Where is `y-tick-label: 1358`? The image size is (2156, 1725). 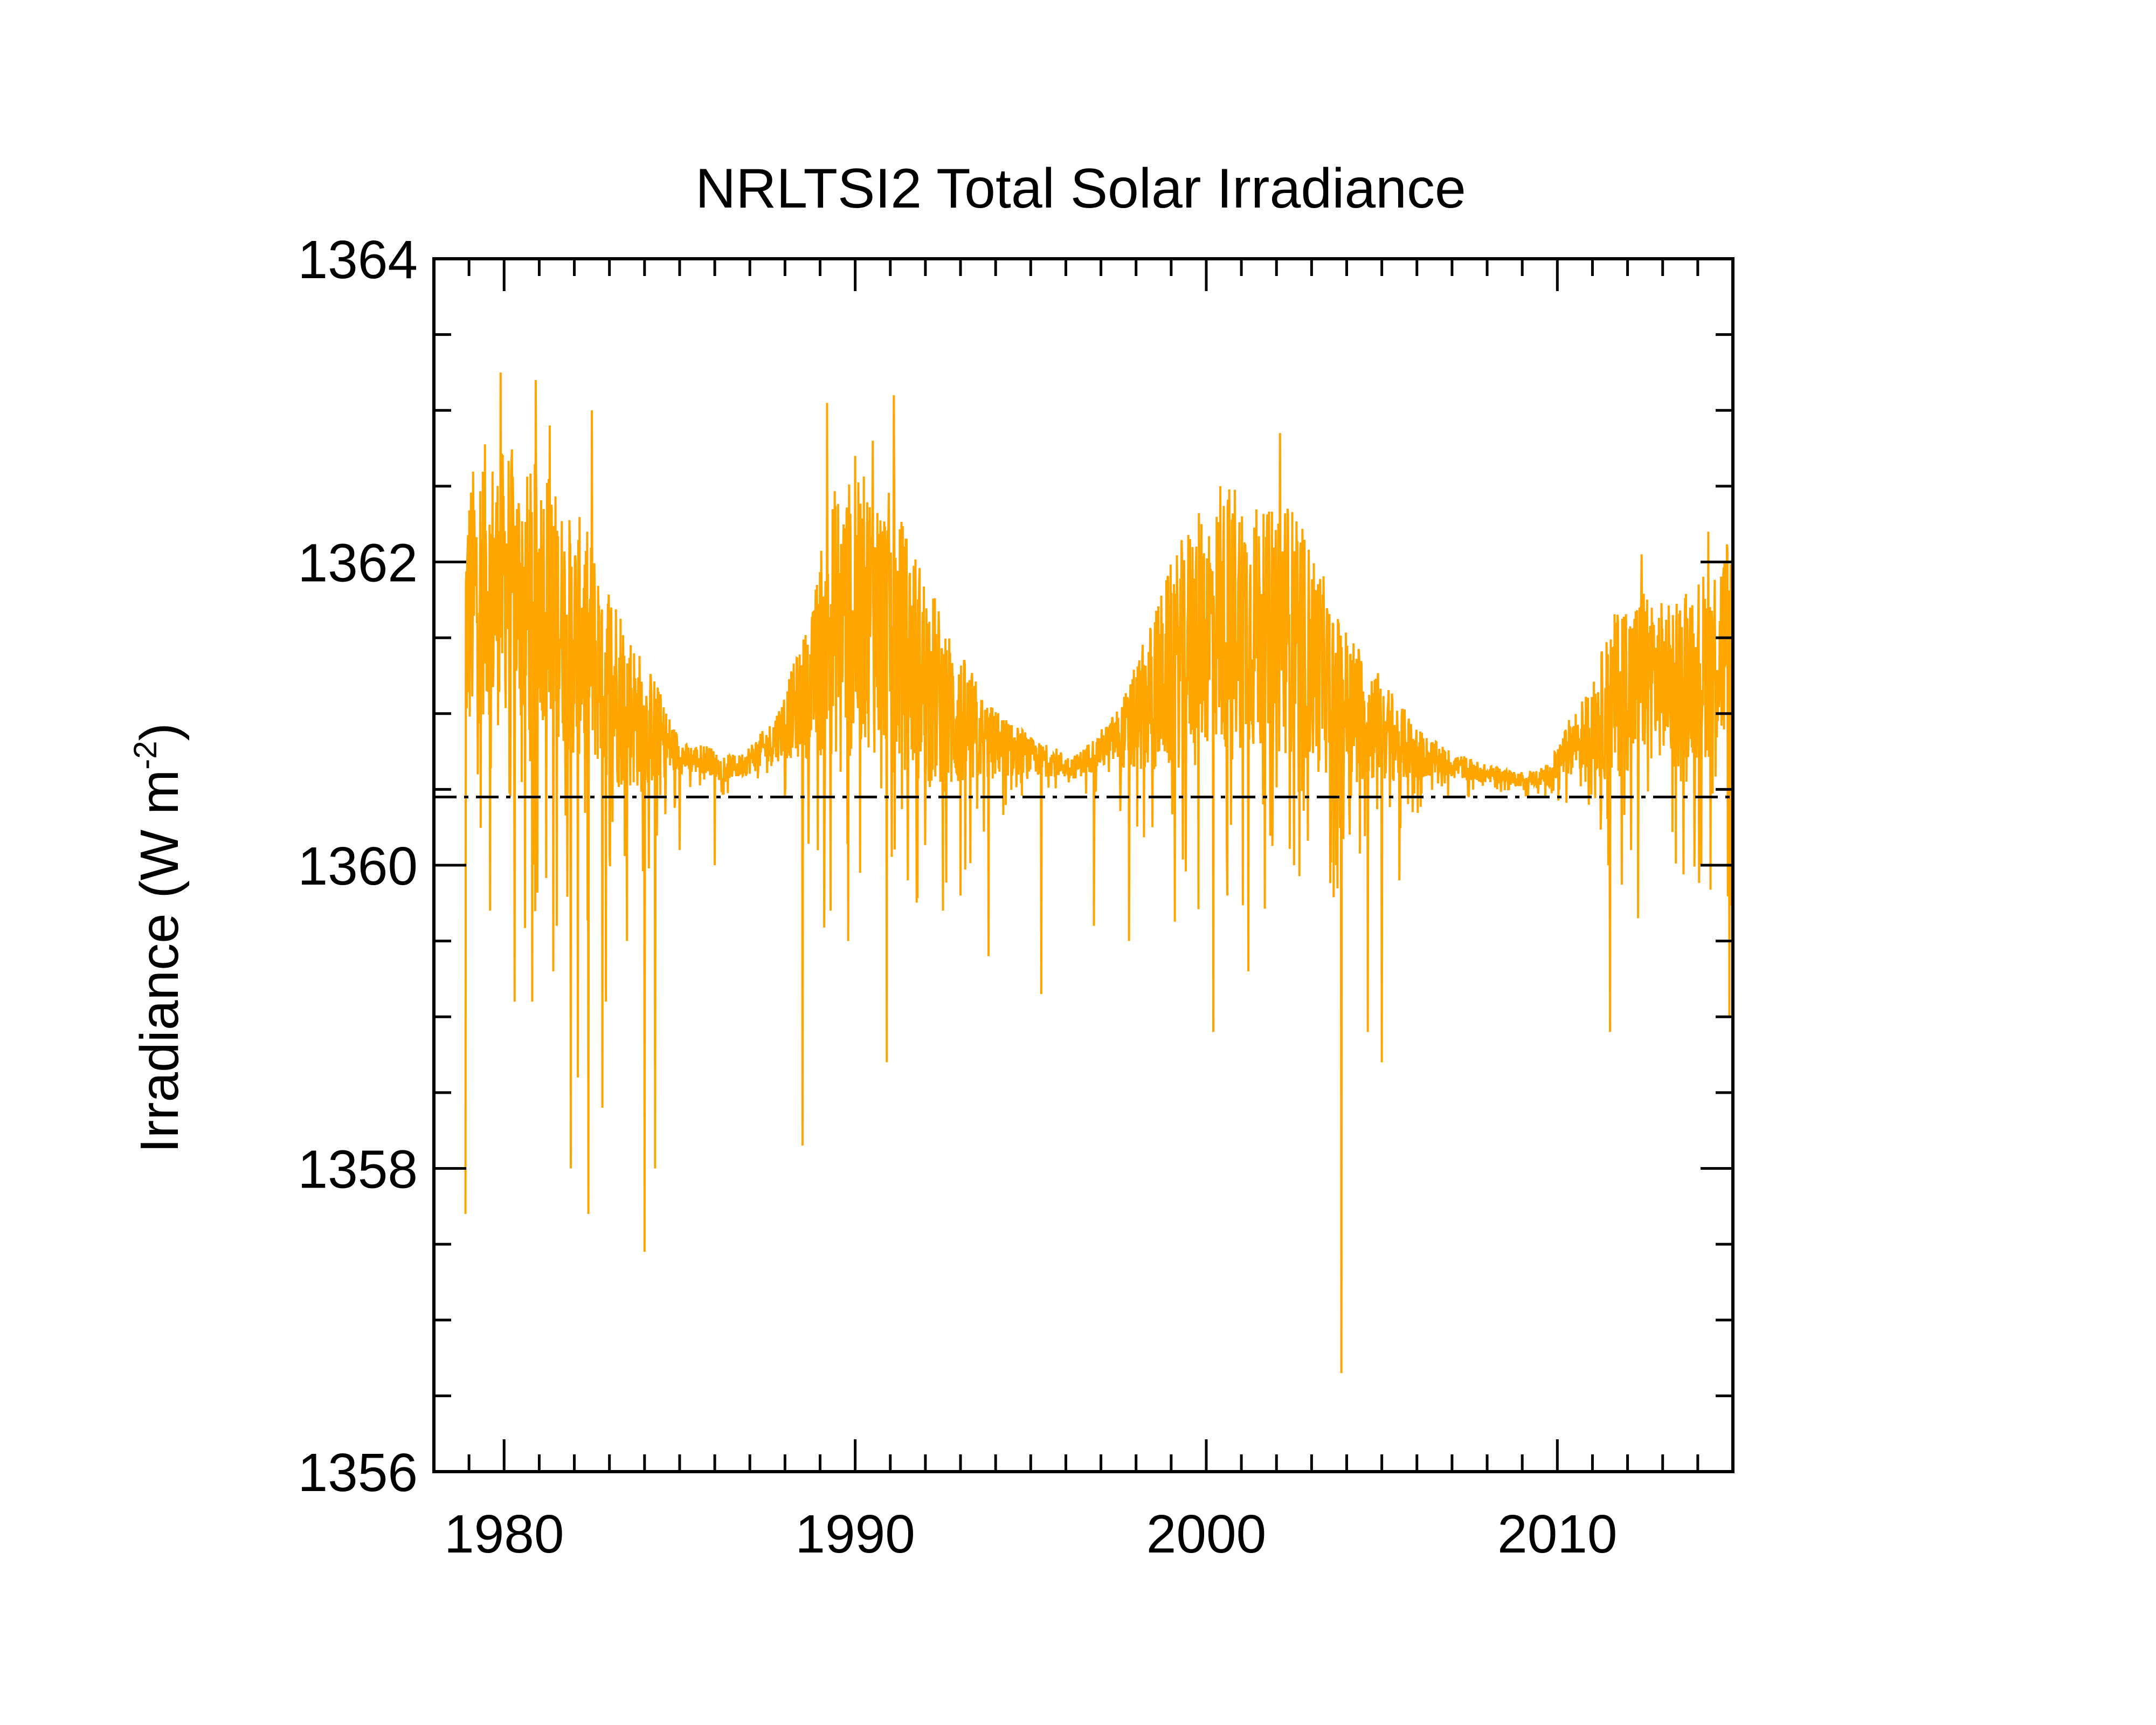 y-tick-label: 1358 is located at coordinates (358, 1170).